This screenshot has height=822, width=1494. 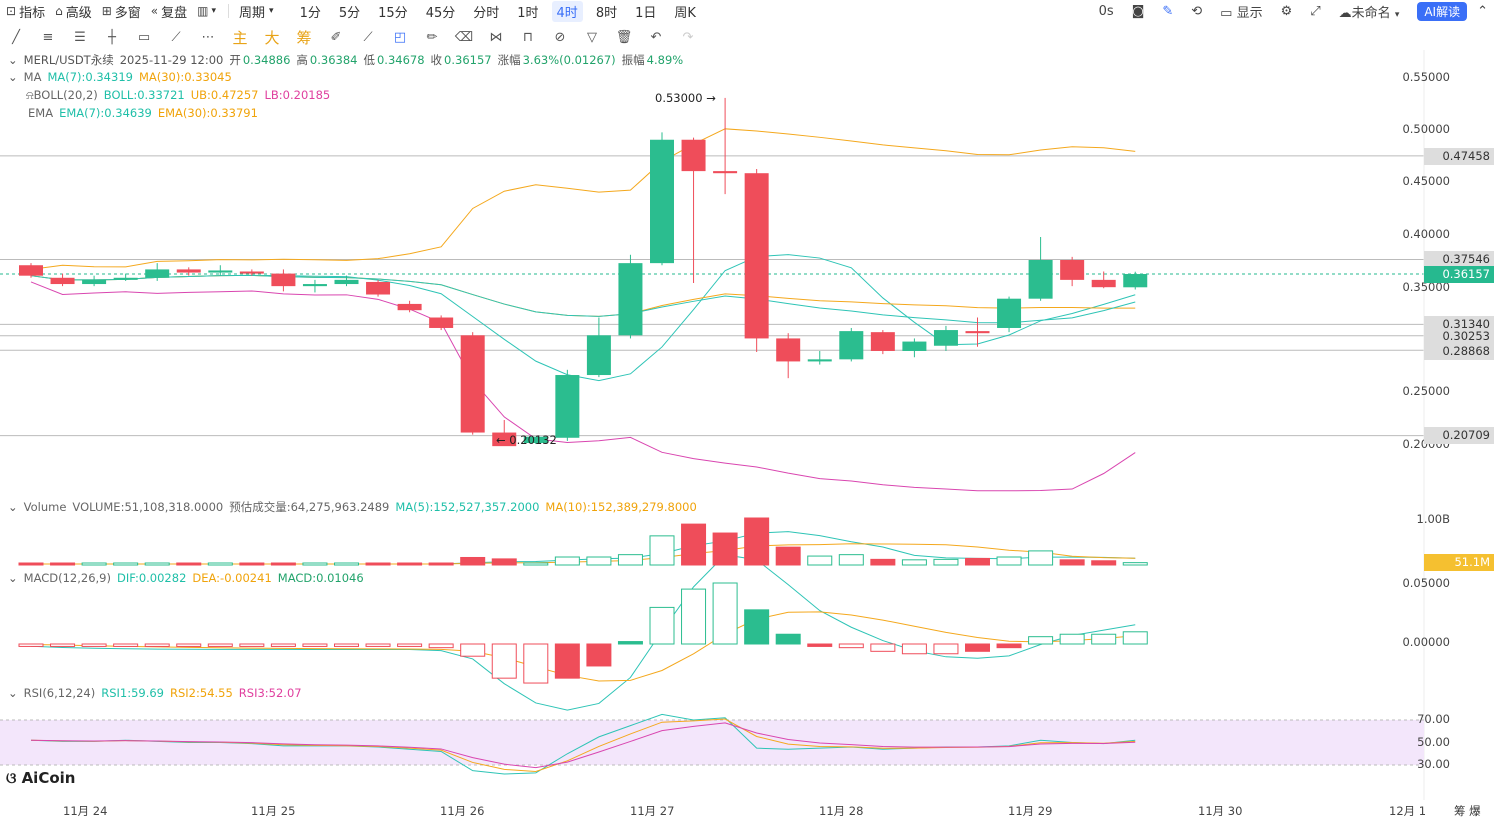 I want to click on date-label: 11月 27, so click(x=652, y=811).